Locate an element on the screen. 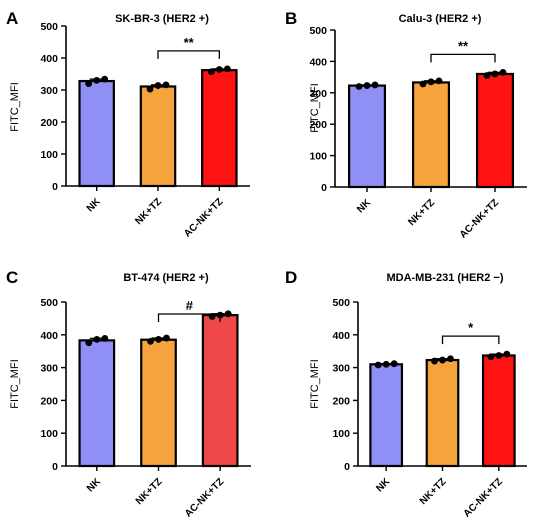 Image resolution: width=550 pixels, height=527 pixels. panel-letter: A is located at coordinates (12, 18).